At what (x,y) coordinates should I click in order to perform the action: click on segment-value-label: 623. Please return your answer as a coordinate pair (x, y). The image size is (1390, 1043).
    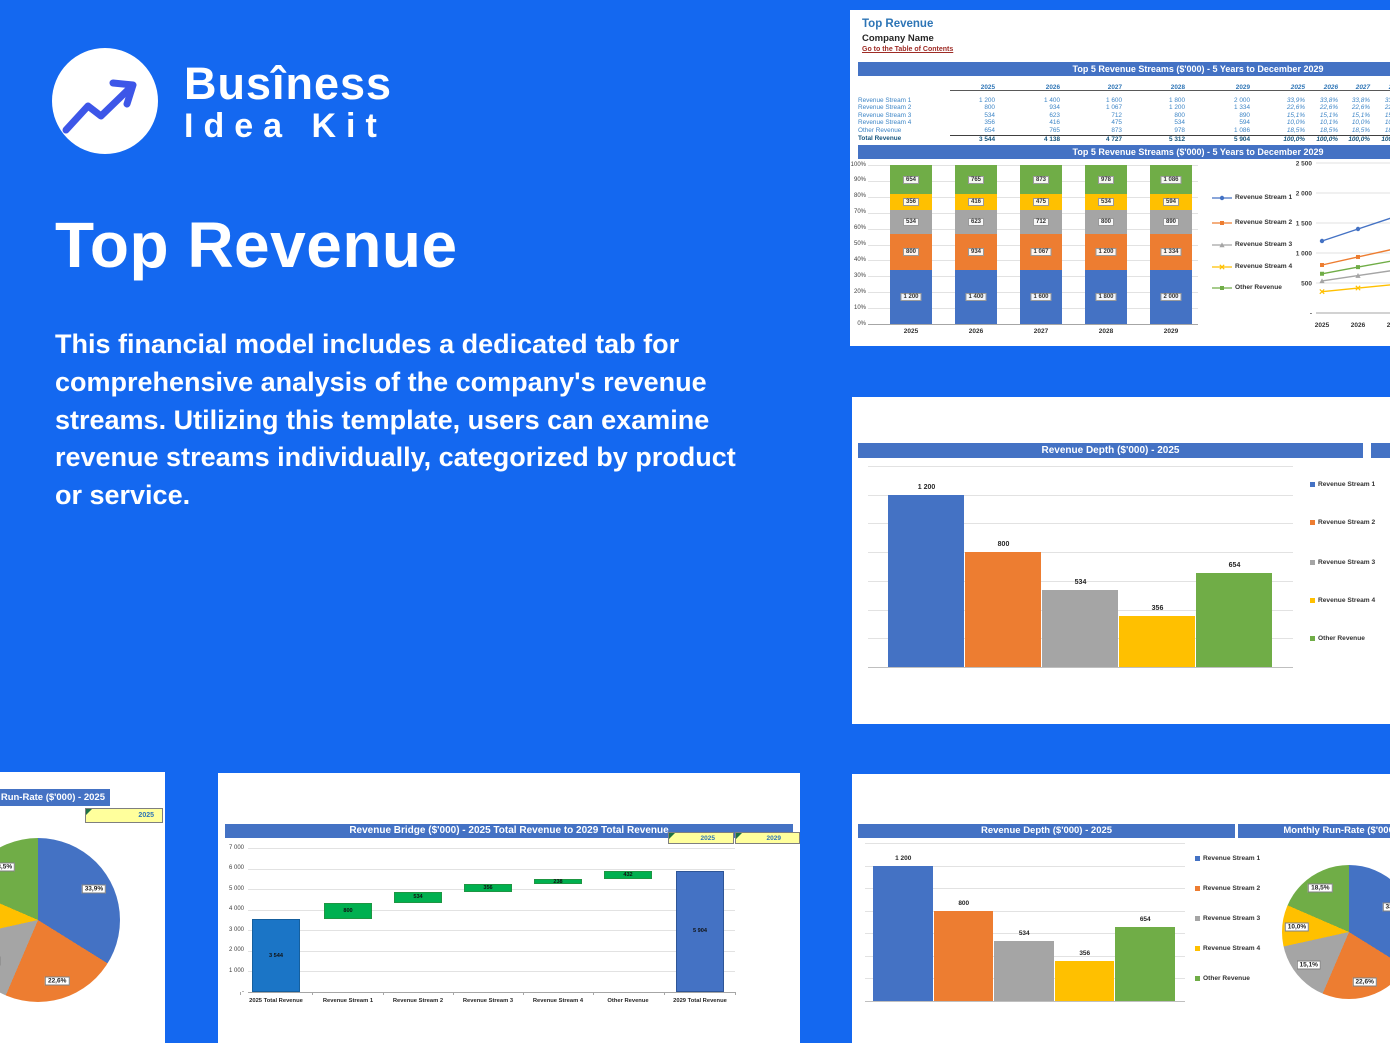
    Looking at the image, I should click on (976, 222).